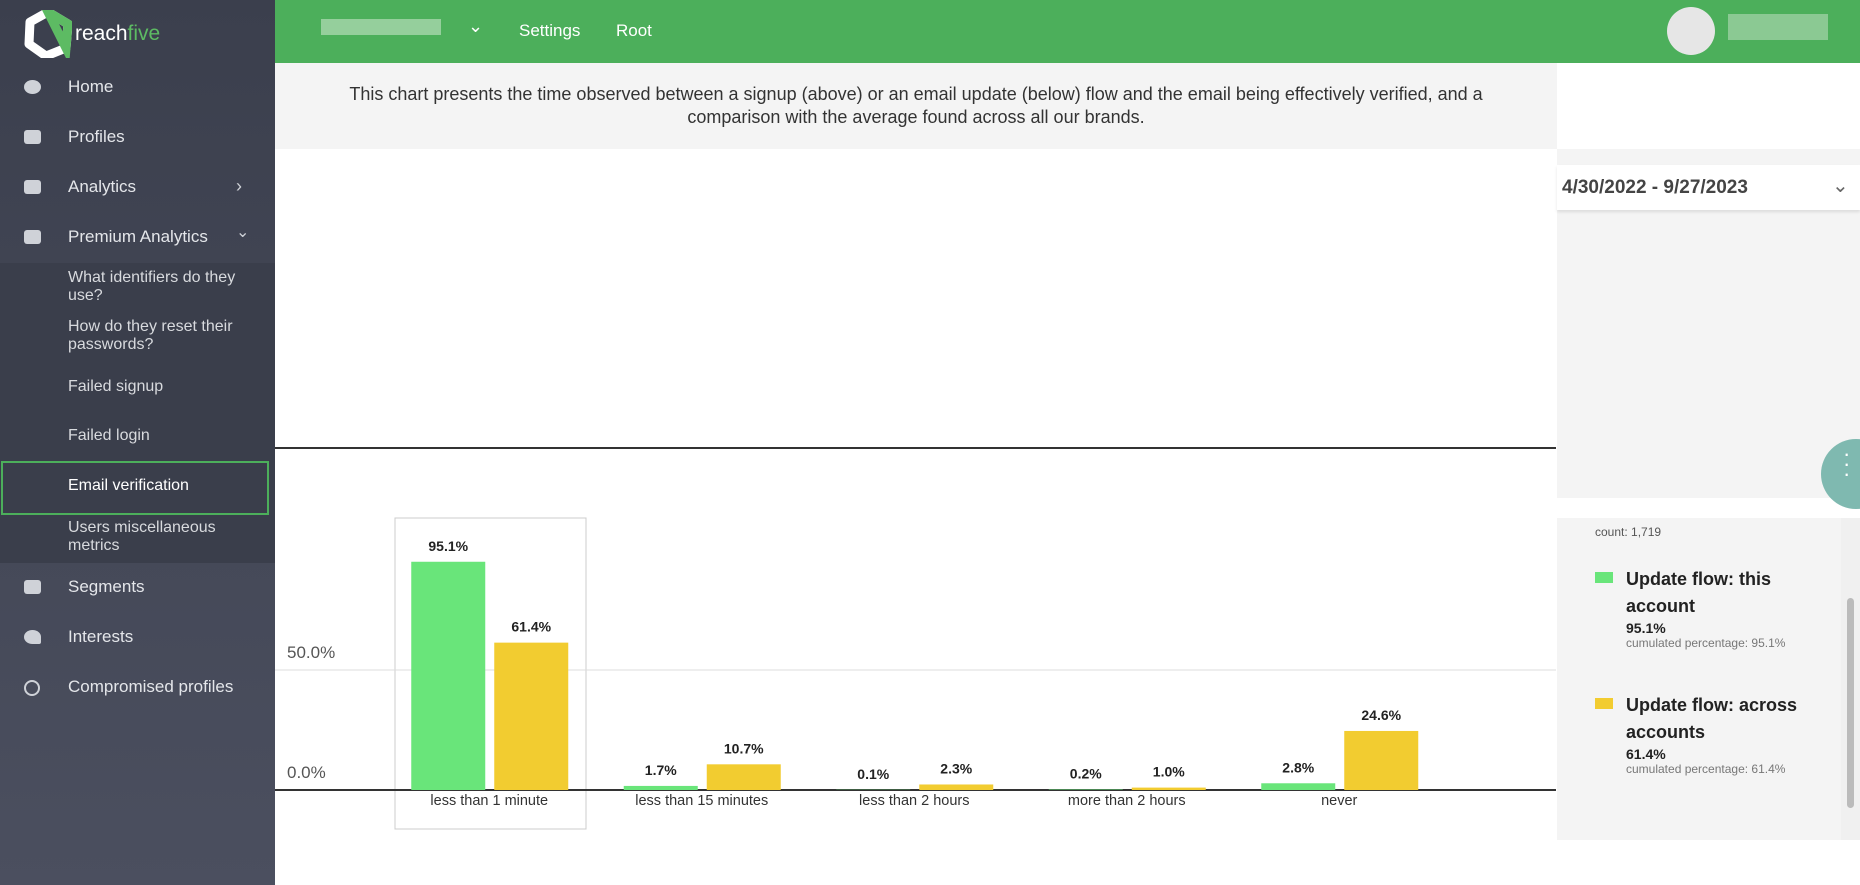 The image size is (1860, 885). Describe the element at coordinates (661, 770) in the screenshot. I see `value-label: 1.7%` at that location.